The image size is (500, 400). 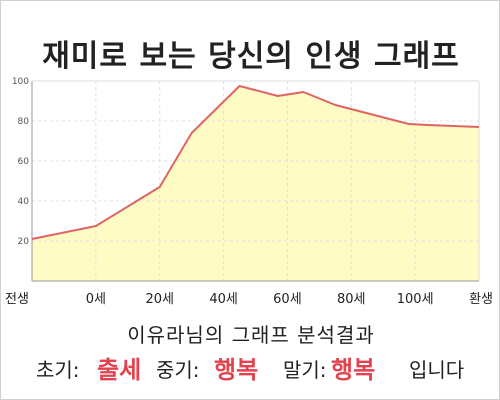 I want to click on y-tick-label: 20, so click(x=24, y=242).